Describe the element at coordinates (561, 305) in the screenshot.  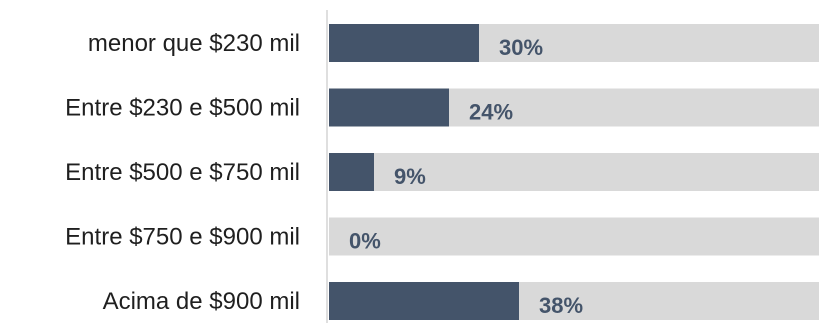
I see `data-label: 38%` at that location.